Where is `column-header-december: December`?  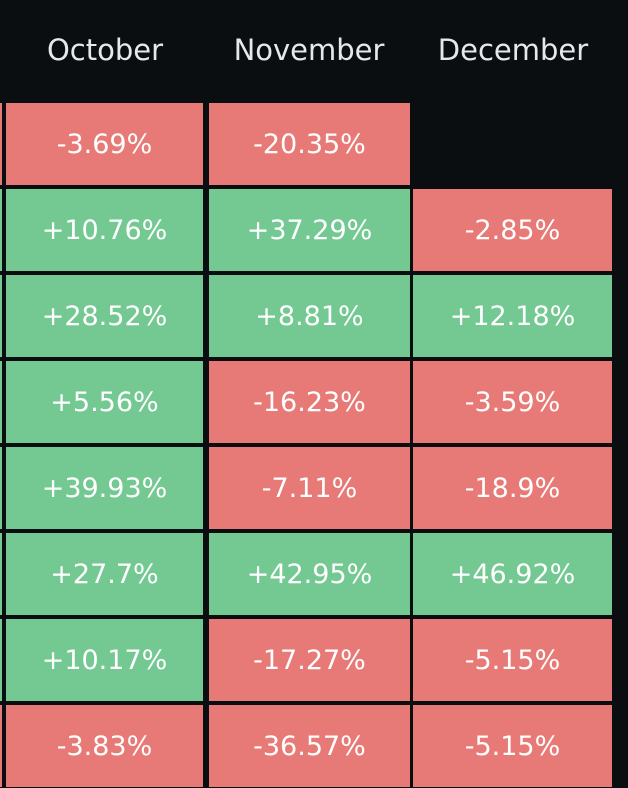
column-header-december: December is located at coordinates (513, 50).